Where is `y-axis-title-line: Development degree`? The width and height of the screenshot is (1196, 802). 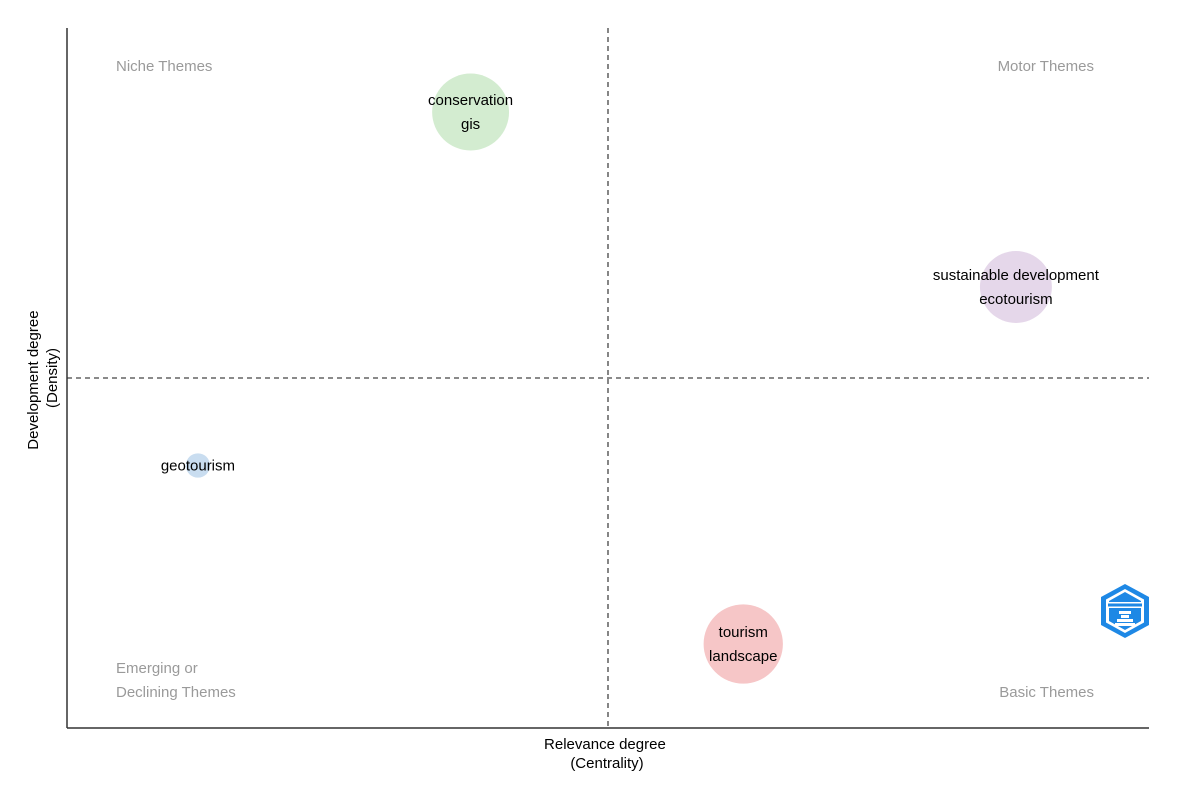 y-axis-title-line: Development degree is located at coordinates (33, 379).